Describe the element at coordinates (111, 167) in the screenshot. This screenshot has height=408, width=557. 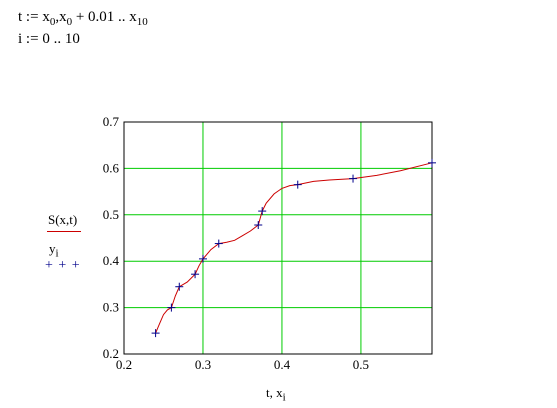
I see `y-tick-label: 0.6` at that location.